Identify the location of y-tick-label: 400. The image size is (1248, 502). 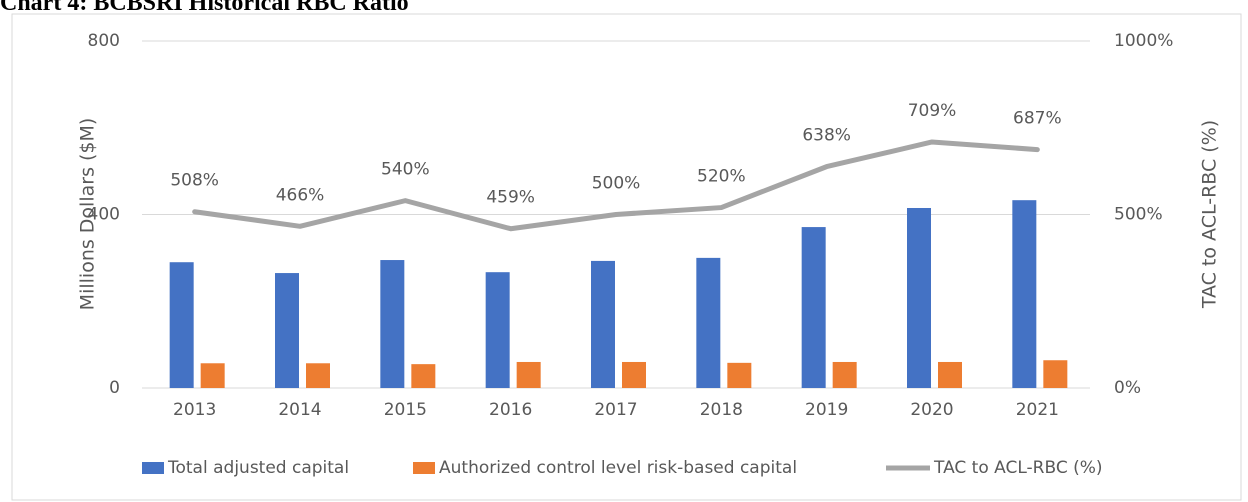
(104, 215).